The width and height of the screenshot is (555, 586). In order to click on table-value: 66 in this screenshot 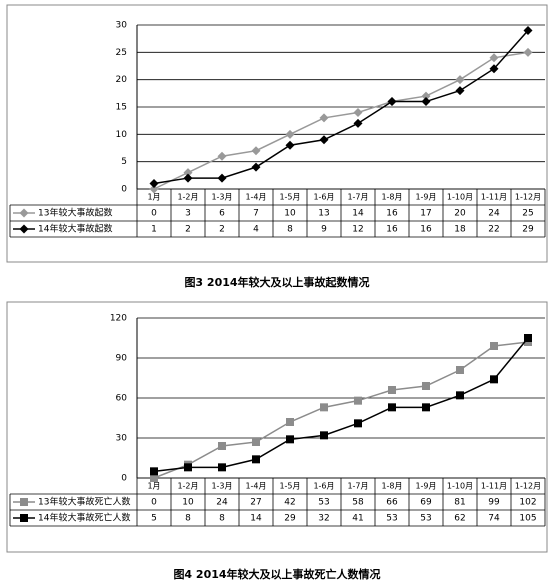, I will do `click(392, 503)`.